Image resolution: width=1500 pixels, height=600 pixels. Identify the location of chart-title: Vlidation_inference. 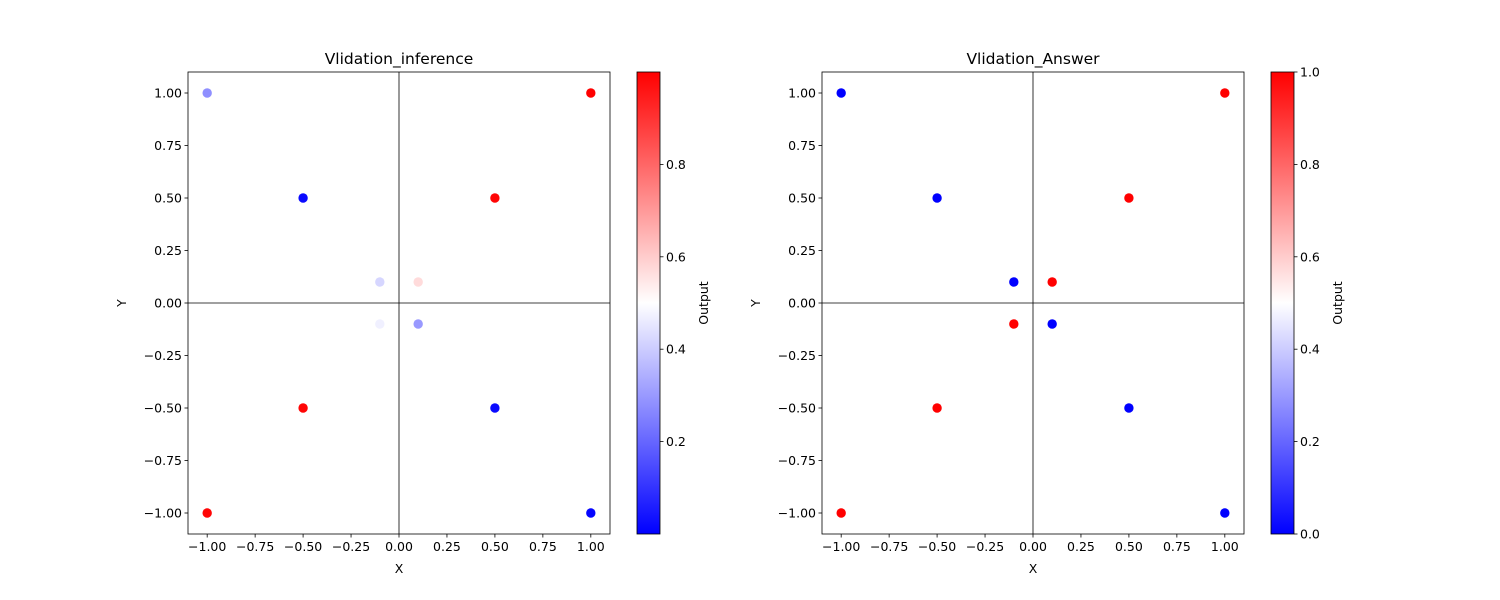
(399, 59).